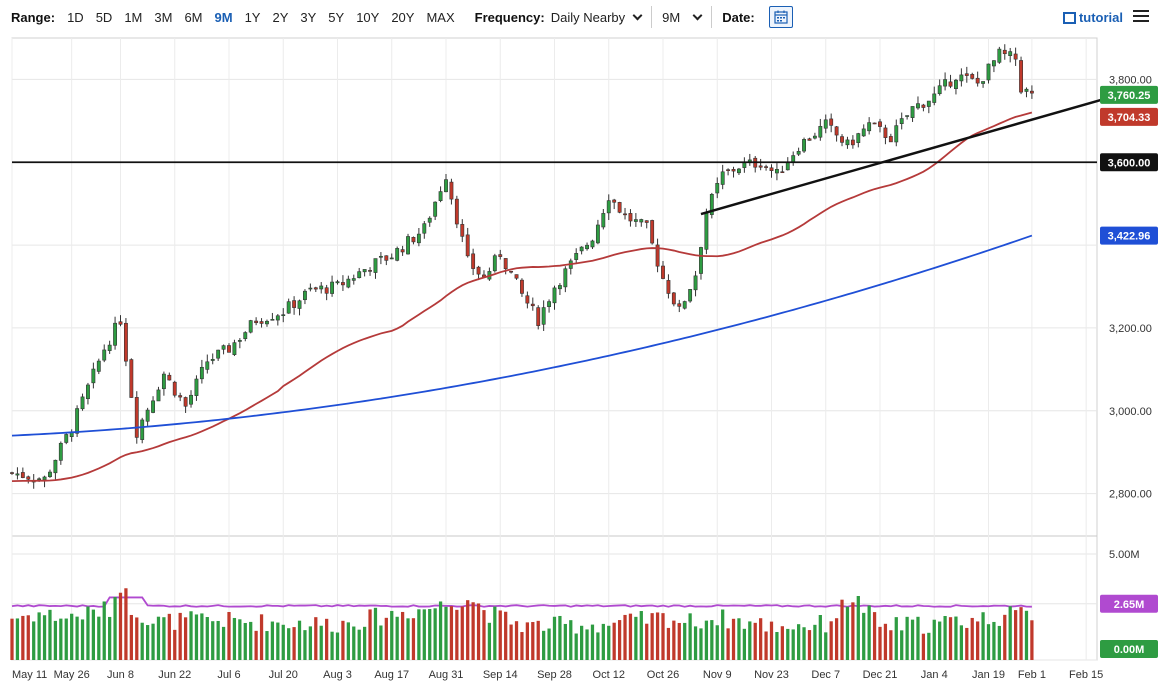 The height and width of the screenshot is (687, 1161). What do you see at coordinates (1129, 96) in the screenshot?
I see `badge-label: 3,760.25` at bounding box center [1129, 96].